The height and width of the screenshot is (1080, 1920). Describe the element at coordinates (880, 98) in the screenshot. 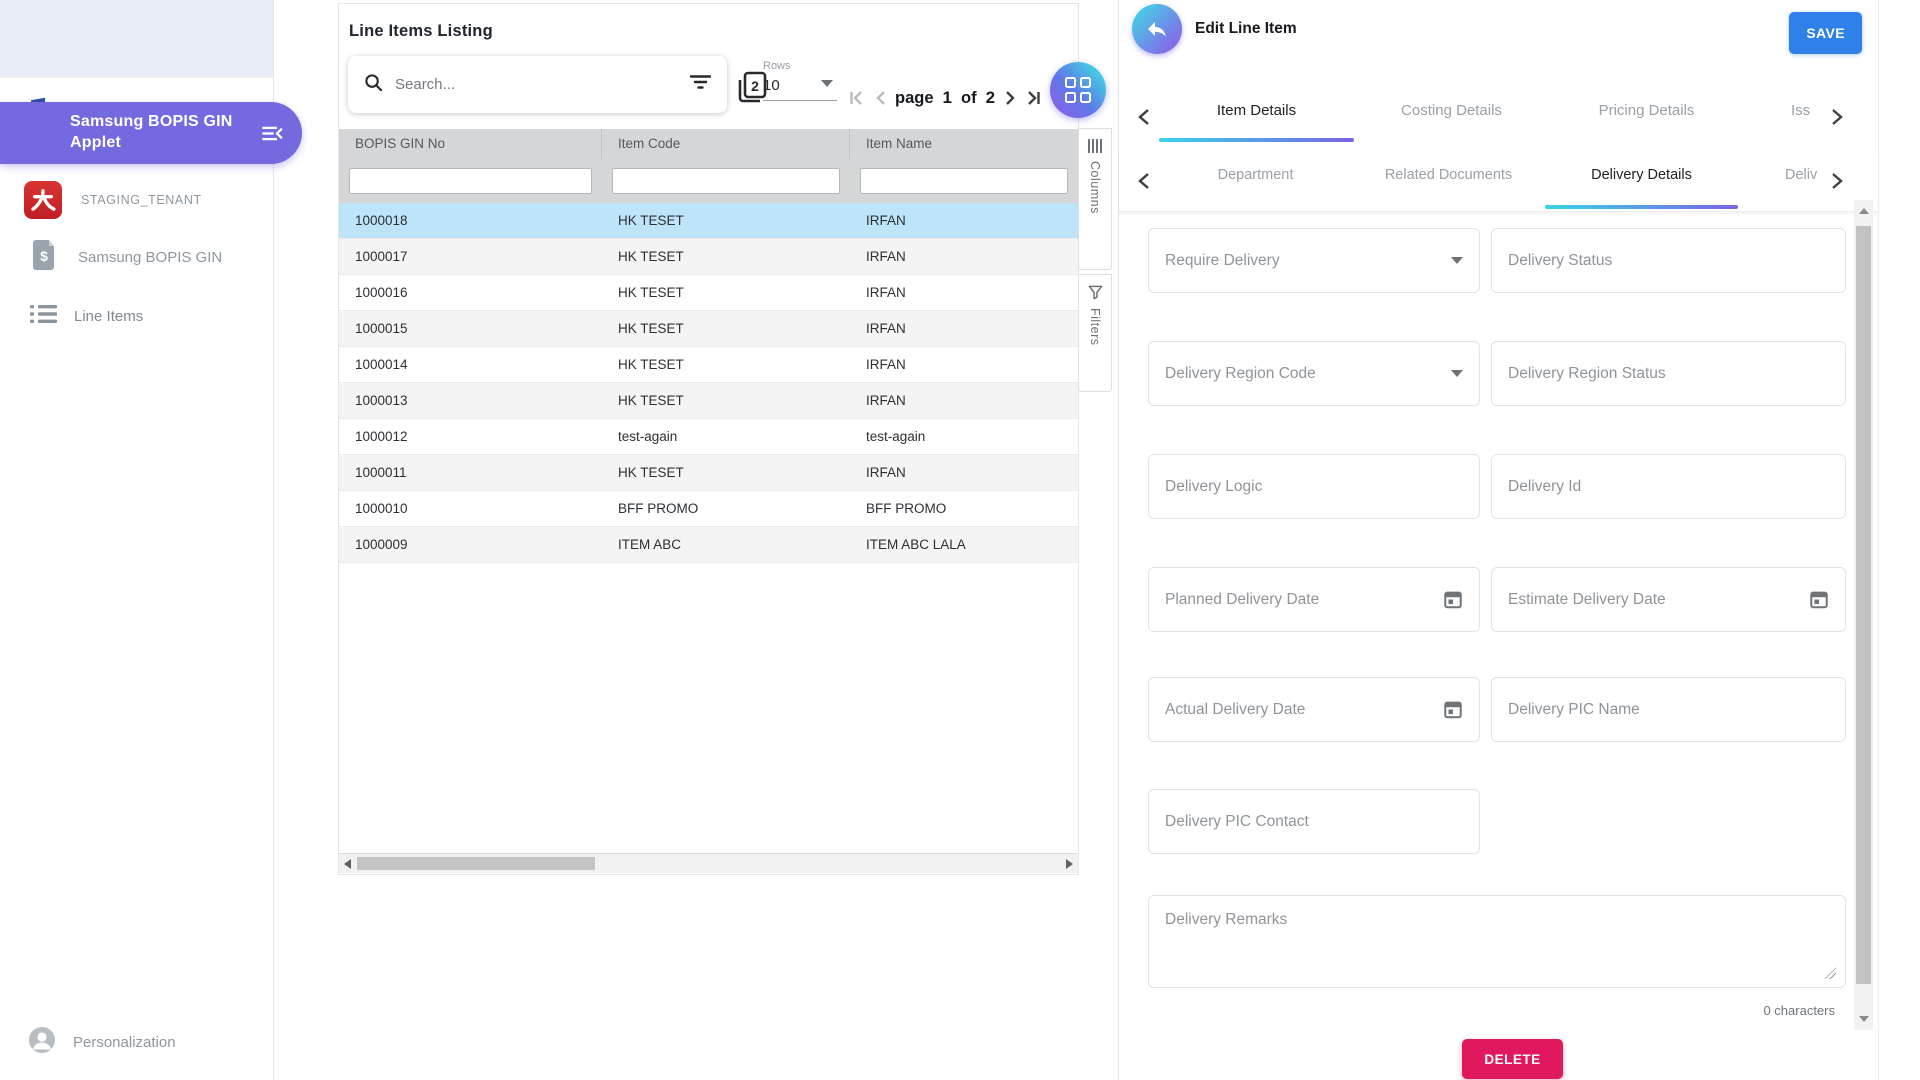

I see `prev-page-icon` at that location.